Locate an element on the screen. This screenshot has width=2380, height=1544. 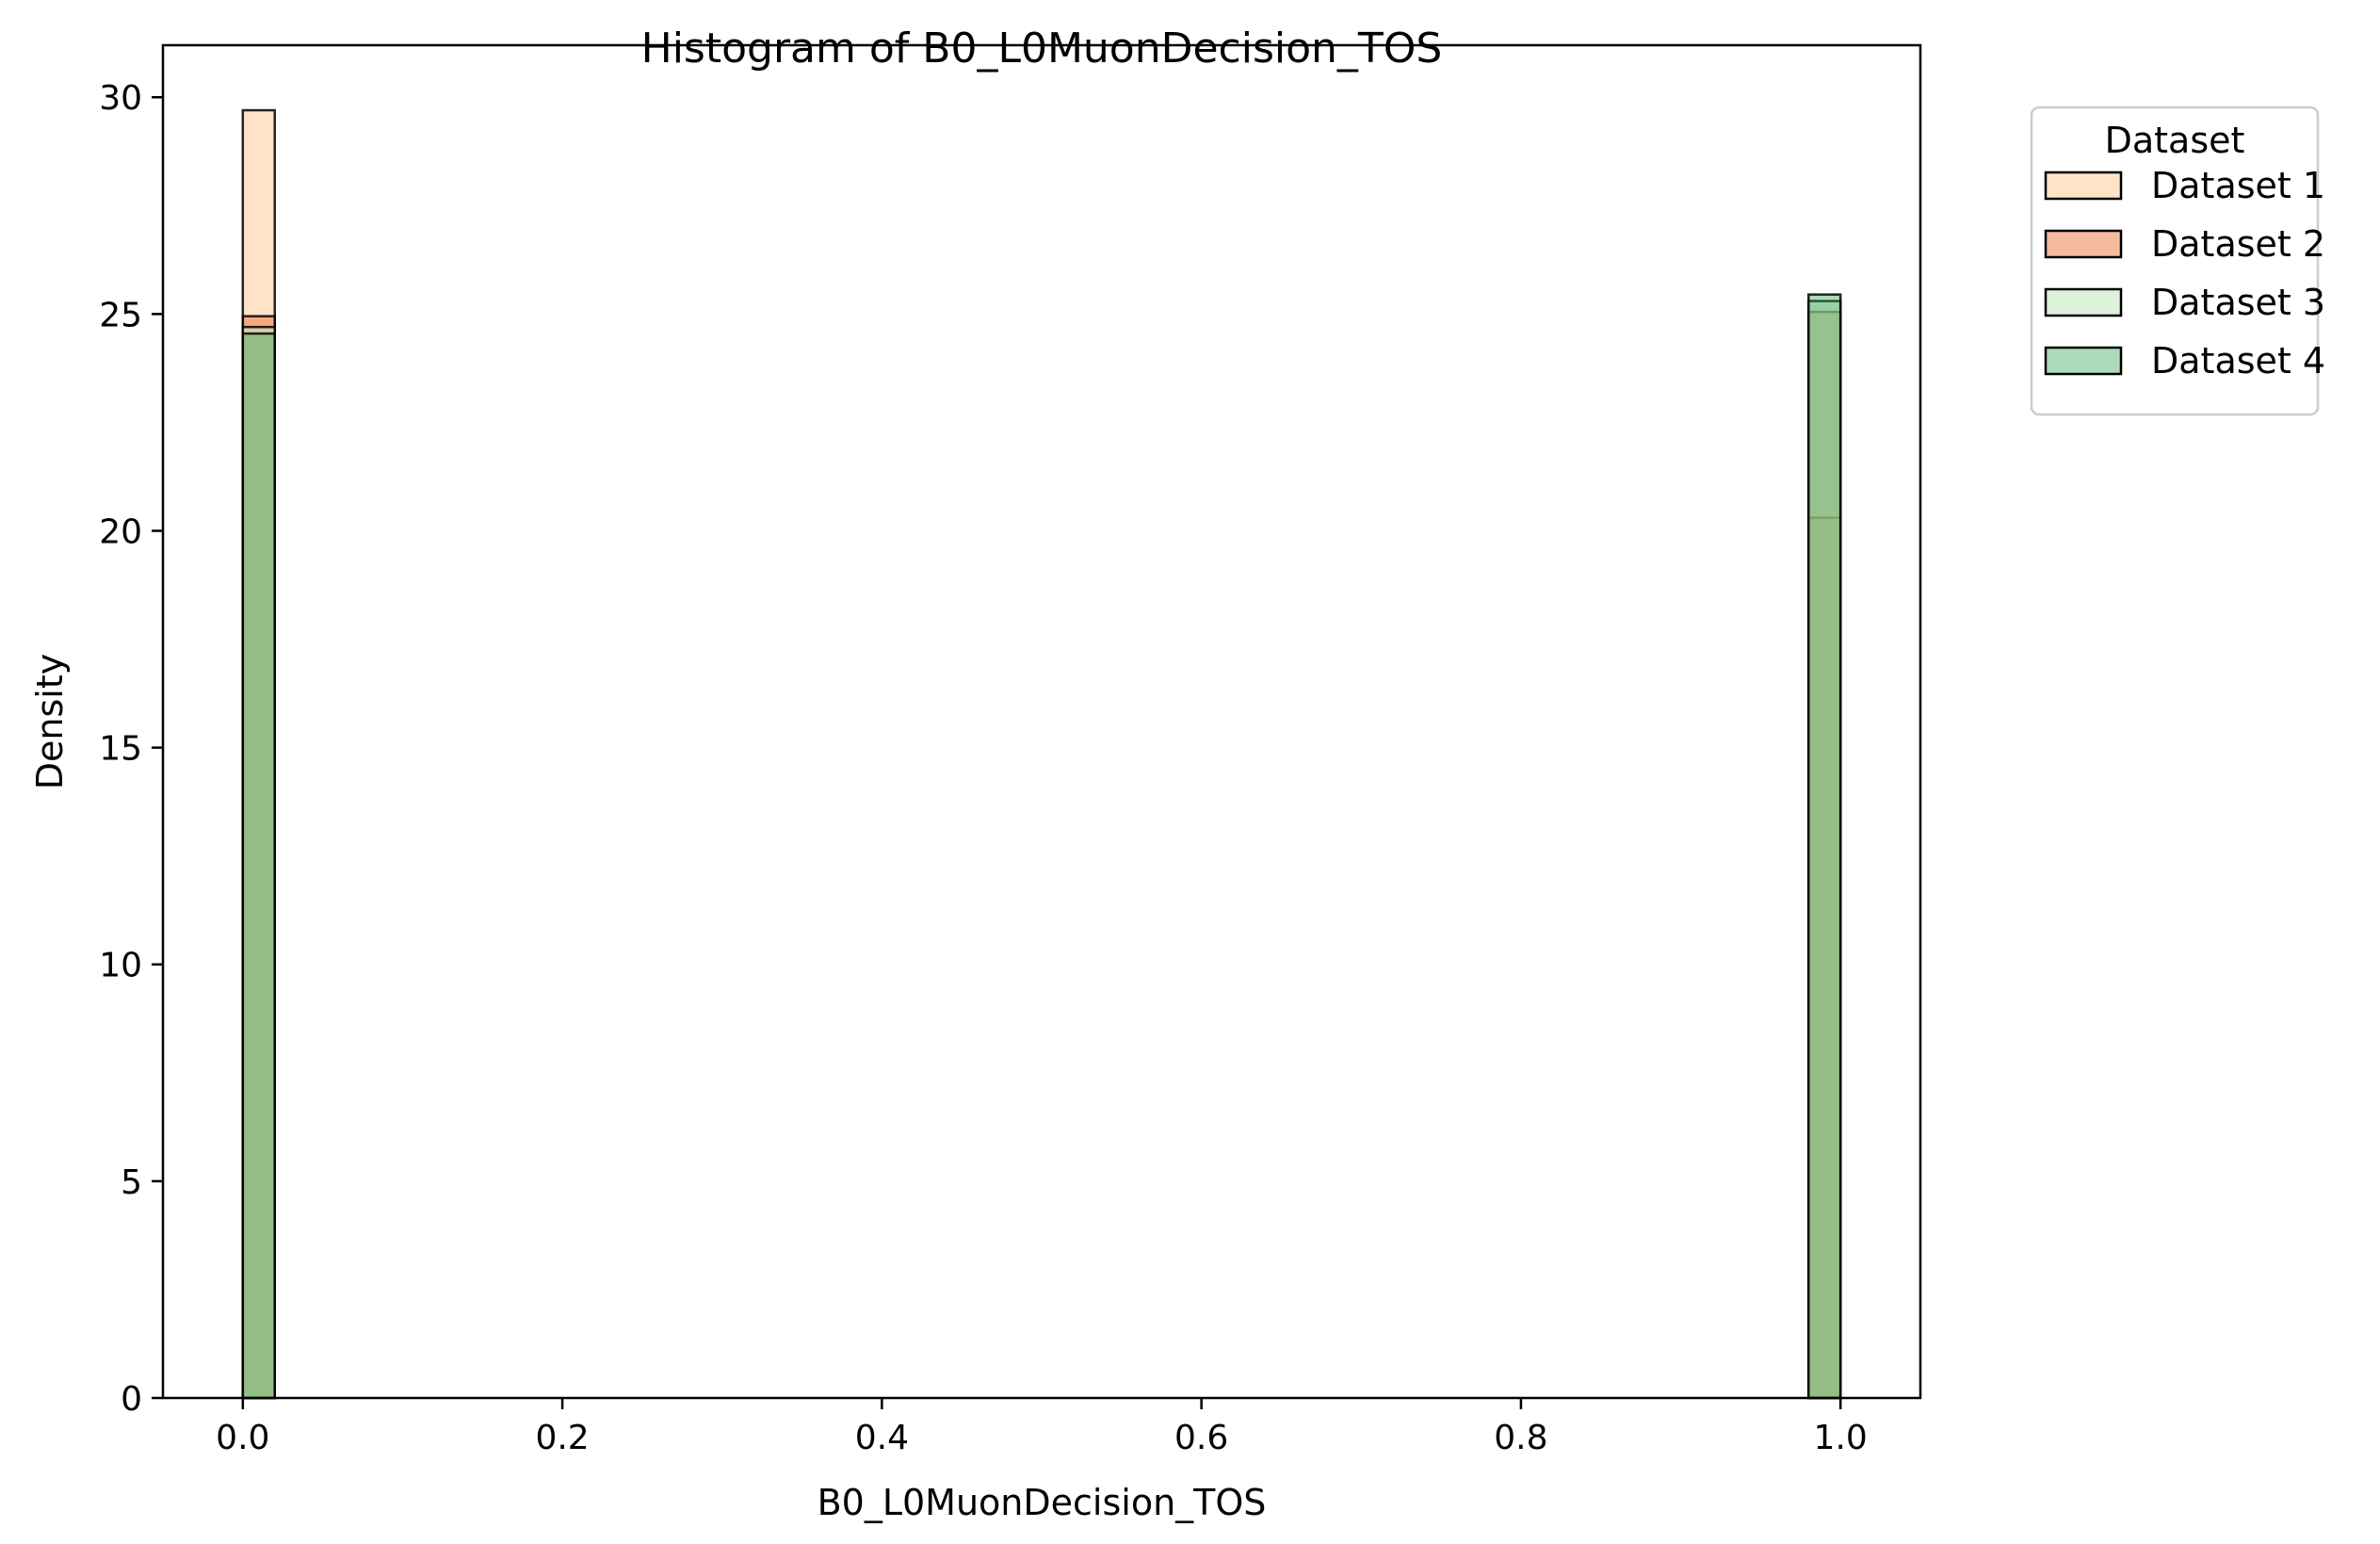
y-tick-label: 25 is located at coordinates (120, 315).